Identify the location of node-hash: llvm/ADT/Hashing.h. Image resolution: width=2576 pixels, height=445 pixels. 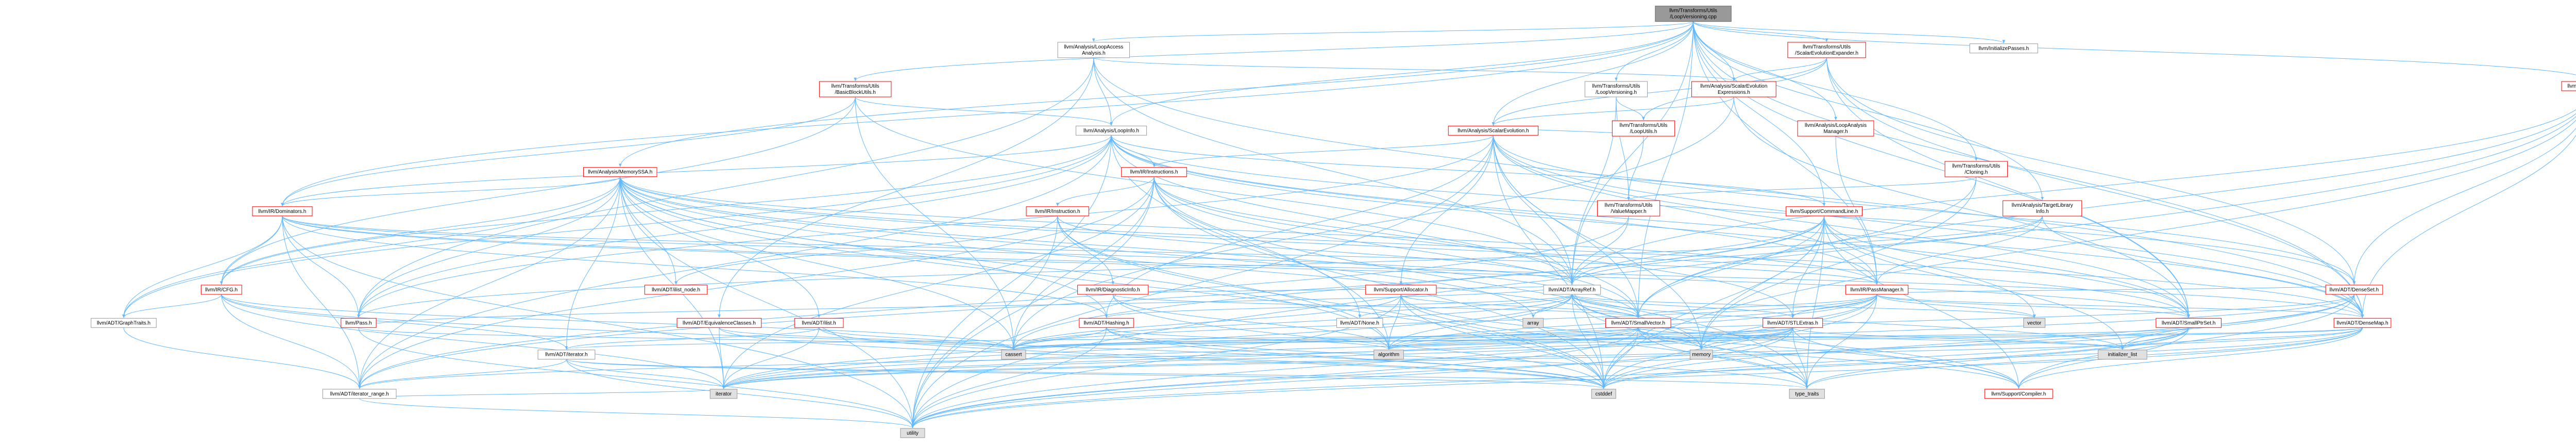
(1106, 323).